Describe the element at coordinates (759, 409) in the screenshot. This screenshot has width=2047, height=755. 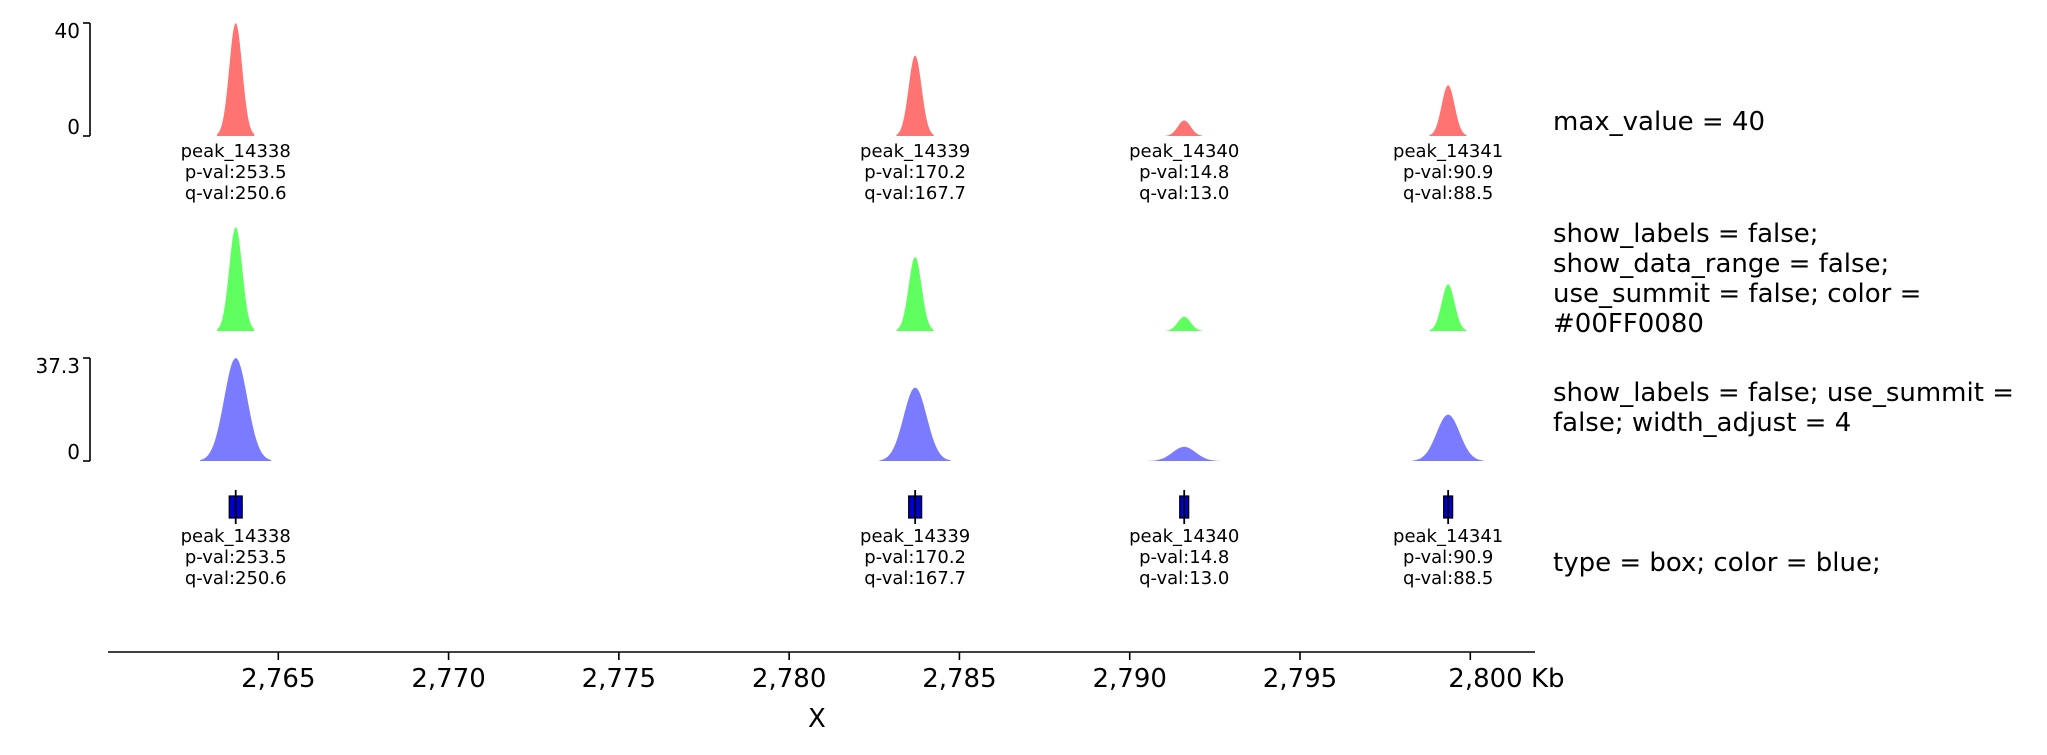
I see `track-blue-peaks-wide: 37.30` at that location.